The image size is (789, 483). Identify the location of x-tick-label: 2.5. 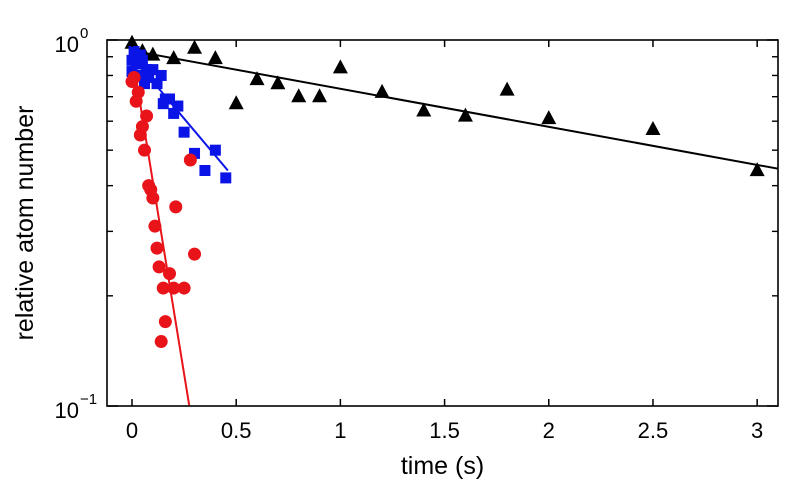
(653, 430).